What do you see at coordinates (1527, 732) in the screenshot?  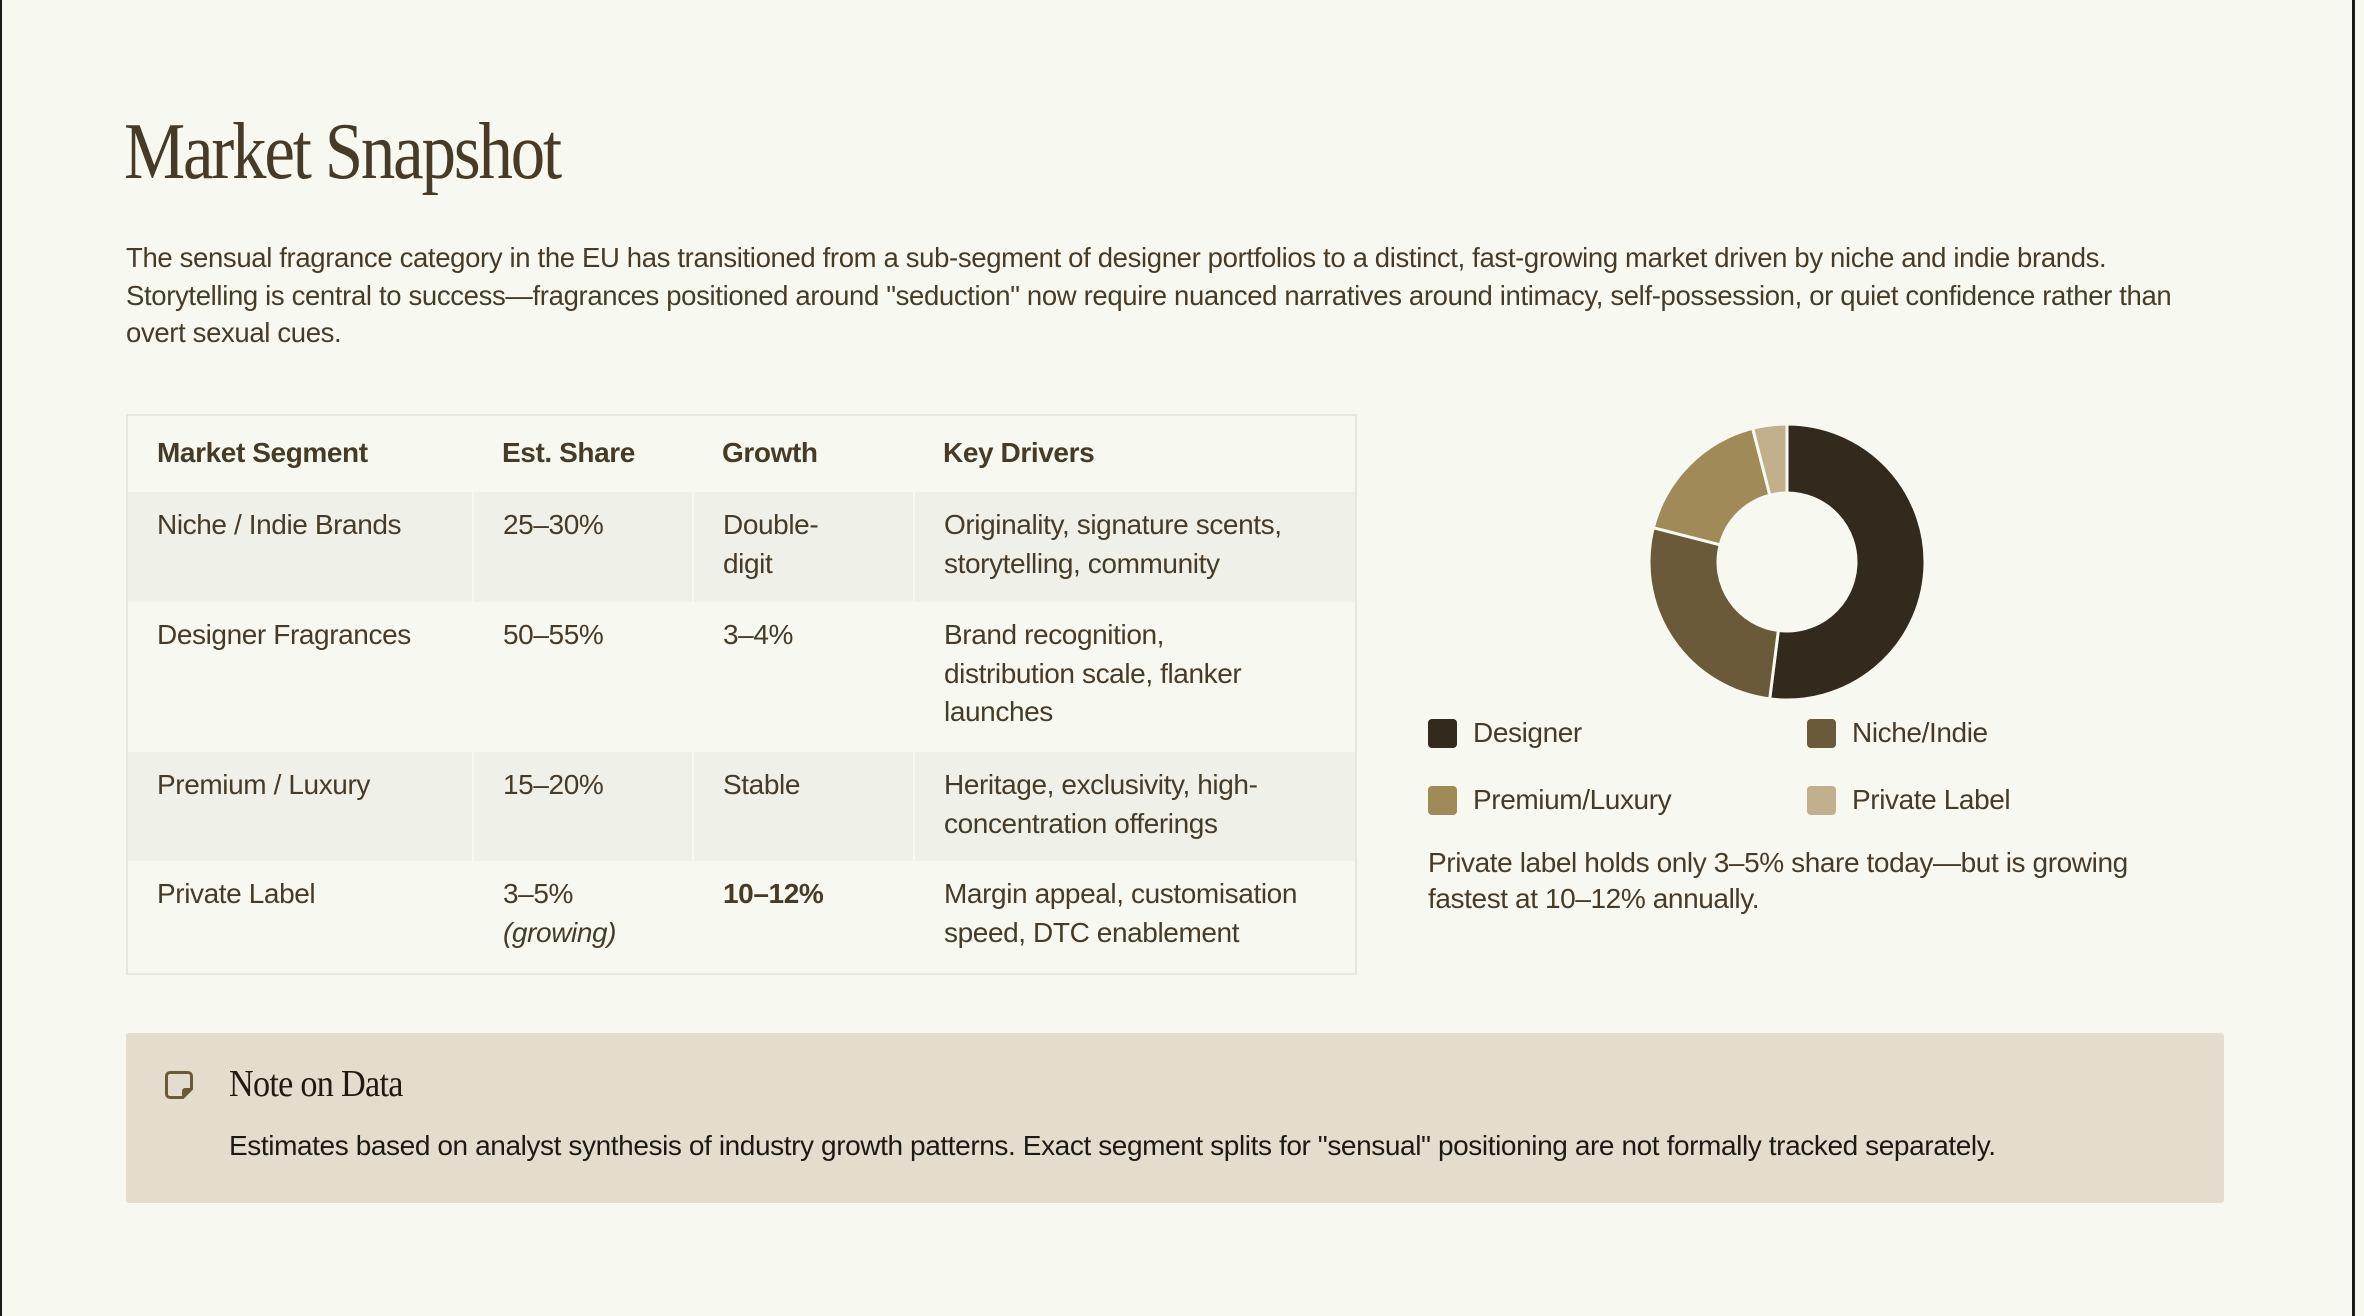 I see `legend-label: Designer` at bounding box center [1527, 732].